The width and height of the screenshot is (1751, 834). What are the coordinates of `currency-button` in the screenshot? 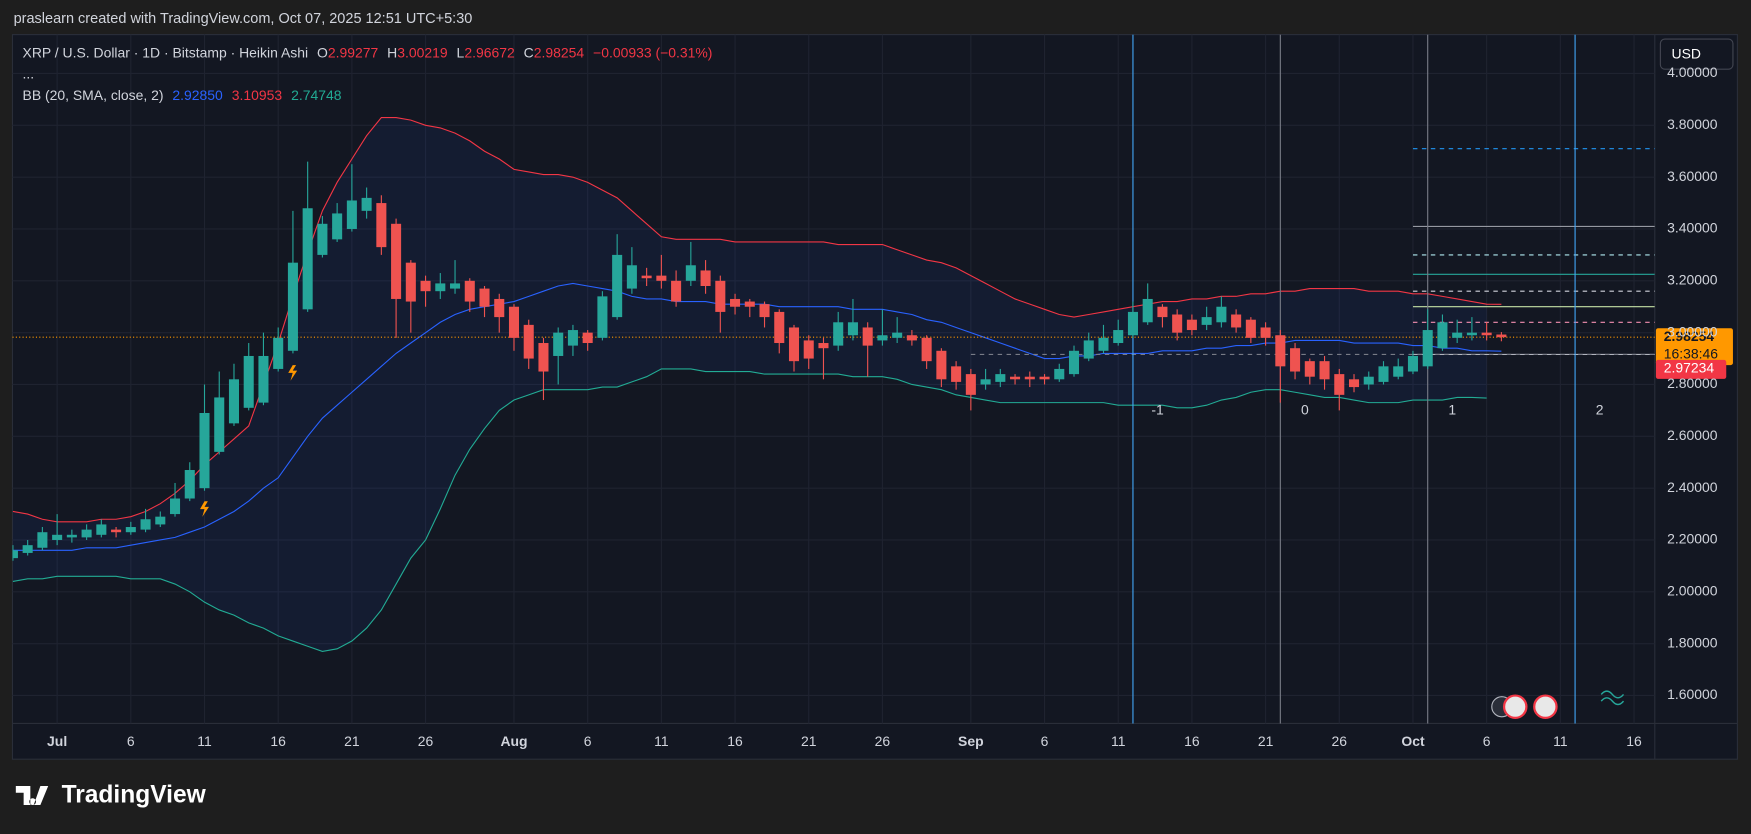 It's located at (1696, 54).